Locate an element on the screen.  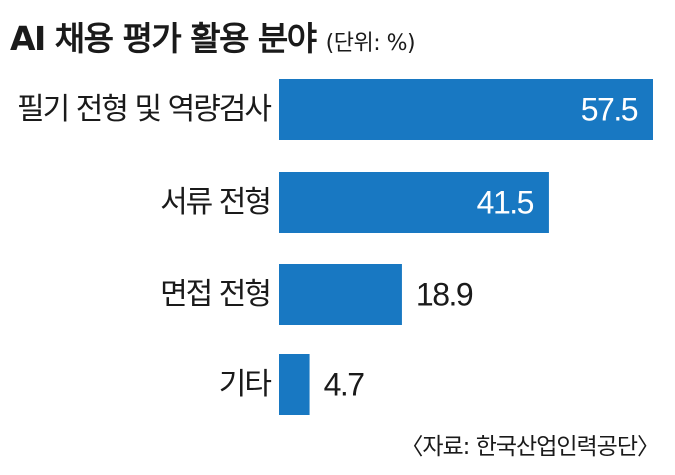
source-note: 〈자료: 한국산업인력공단〉 is located at coordinates (530, 447).